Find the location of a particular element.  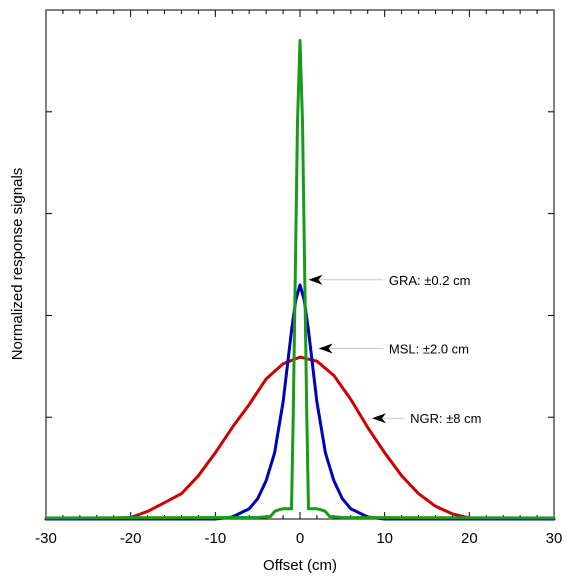

annotation-layer: GRA: ±0.2 cm MSL: ±2.0 cm NGR: ±8 cm is located at coordinates (394, 349).